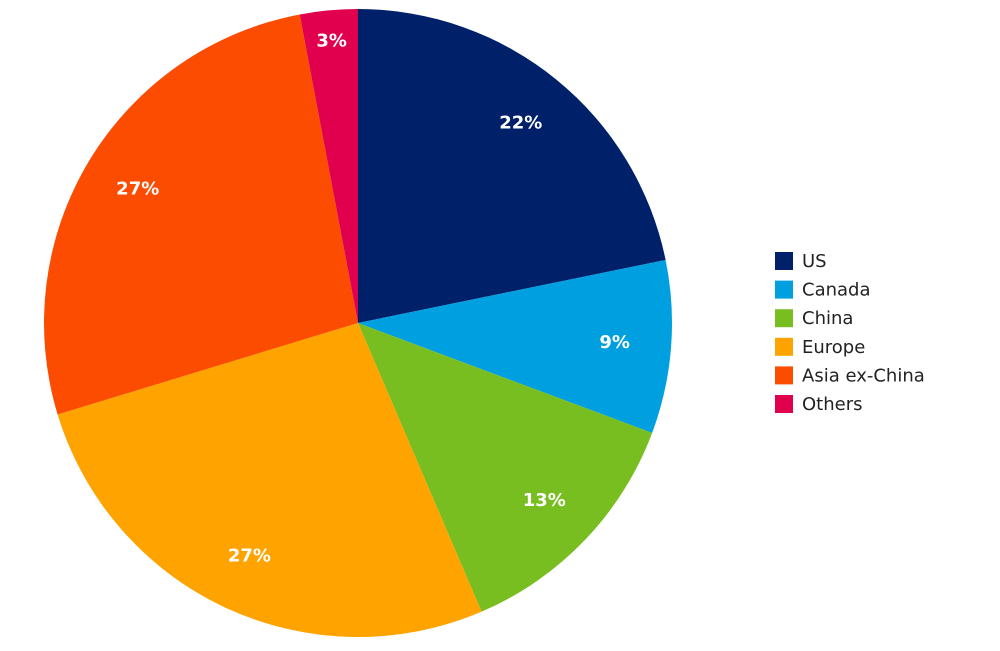 The width and height of the screenshot is (1000, 651). Describe the element at coordinates (863, 375) in the screenshot. I see `legend-label: Asia ex-China` at that location.